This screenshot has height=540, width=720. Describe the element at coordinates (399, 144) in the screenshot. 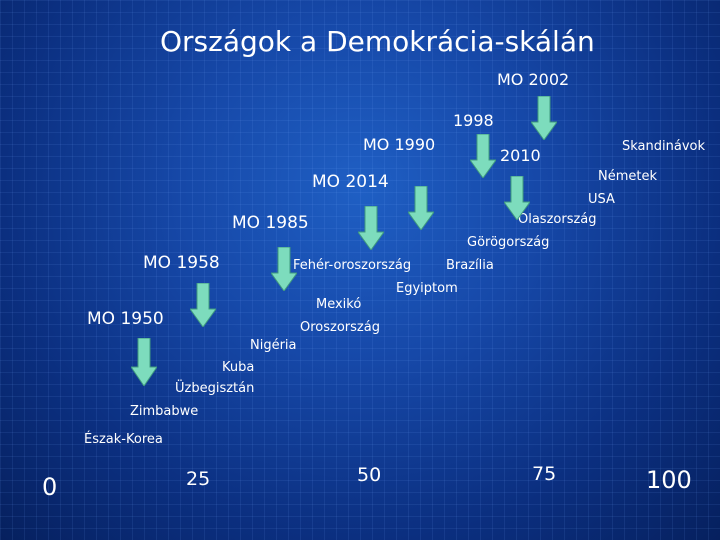

I see `label-mo-1990: MO 1990` at that location.